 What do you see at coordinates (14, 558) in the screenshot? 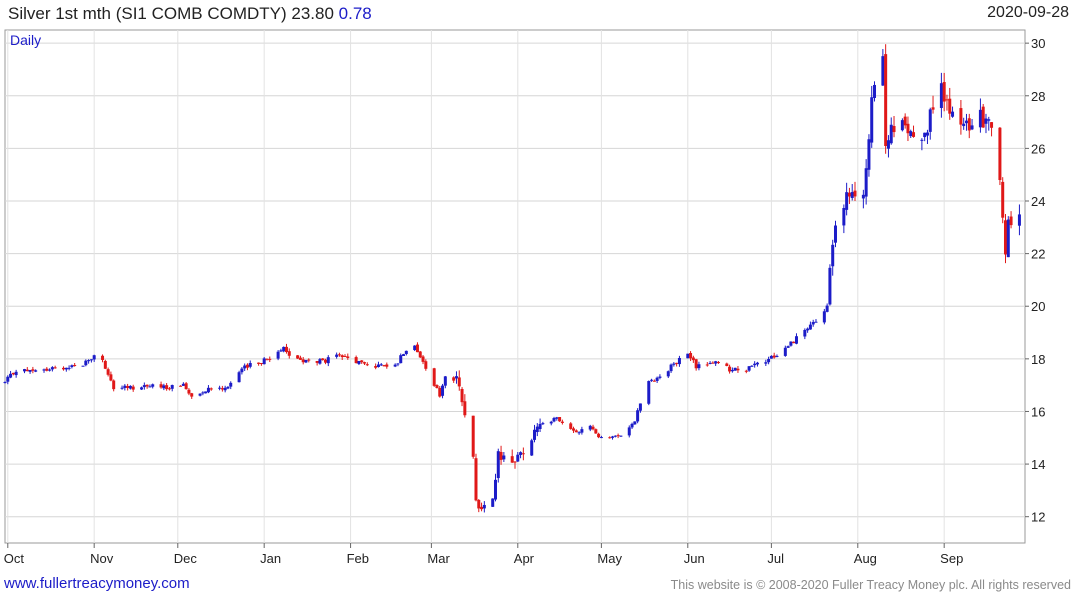
I see `x-tick-label: Oct` at bounding box center [14, 558].